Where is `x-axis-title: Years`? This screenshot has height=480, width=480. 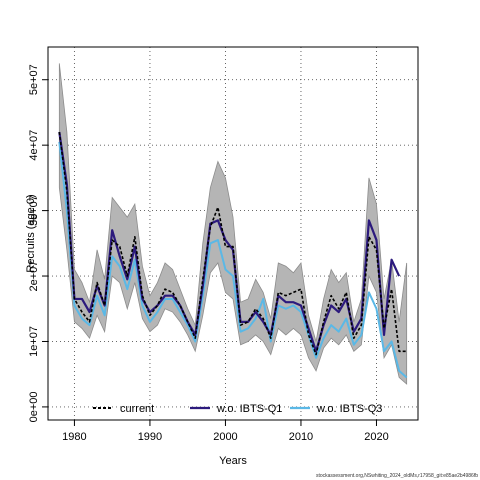 x-axis-title: Years is located at coordinates (233, 461).